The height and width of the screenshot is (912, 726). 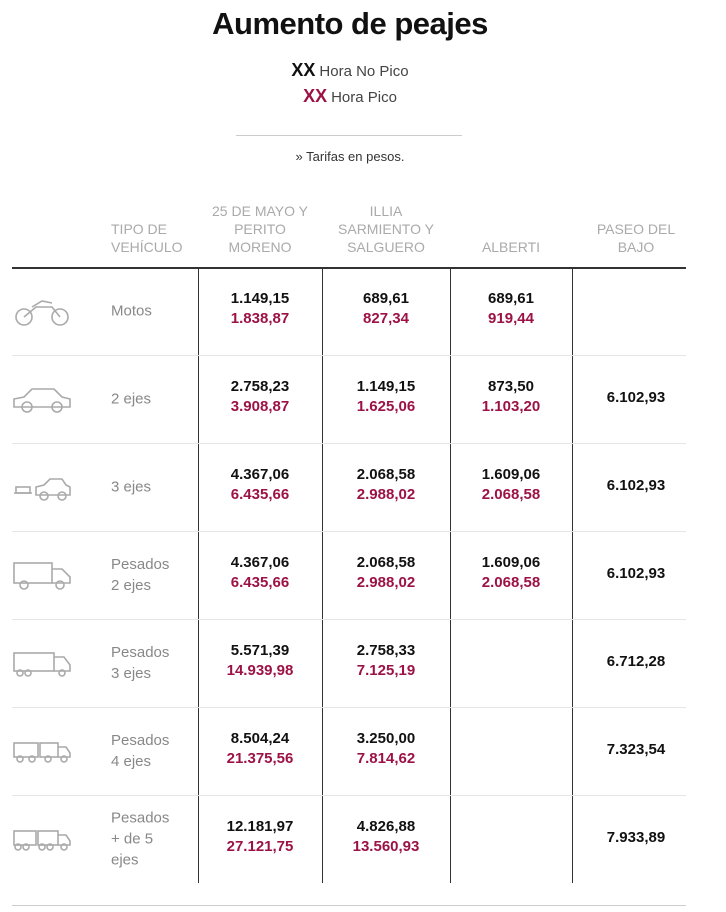 I want to click on toll-peak: 1.838,87, so click(x=260, y=318).